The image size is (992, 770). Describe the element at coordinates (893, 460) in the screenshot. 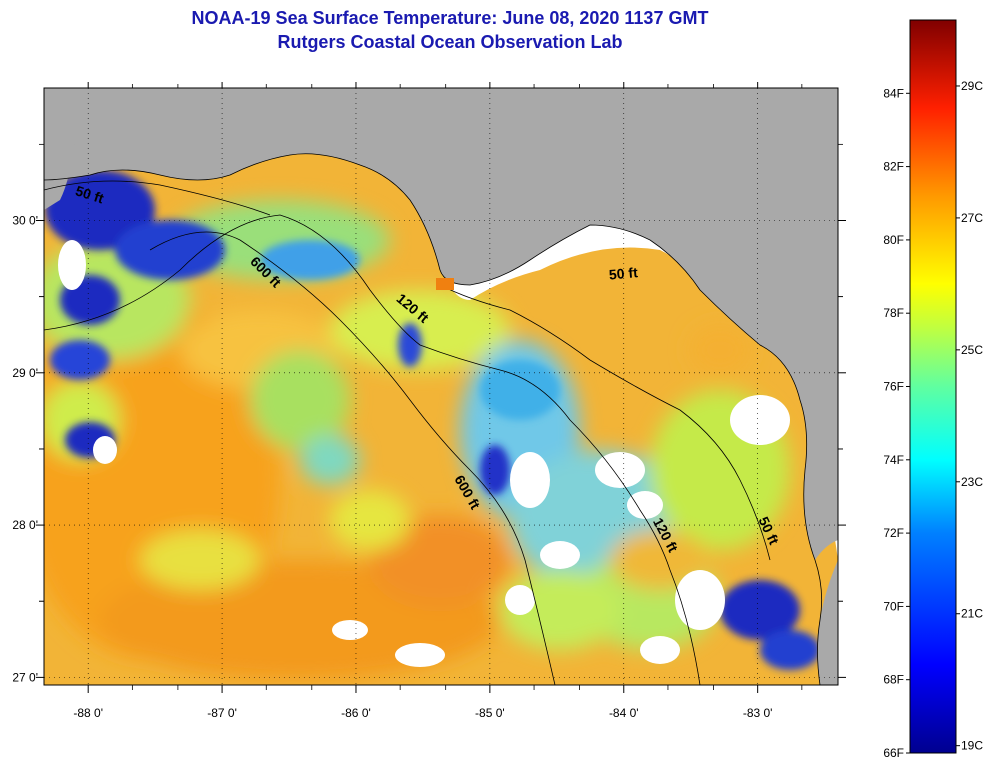

I see `colorbar-f-label: 74F` at that location.